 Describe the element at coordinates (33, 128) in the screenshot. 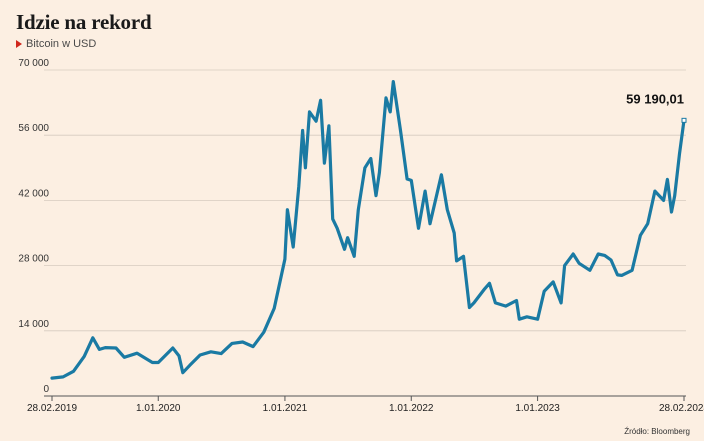

I see `y-tick-label: 56 000` at that location.